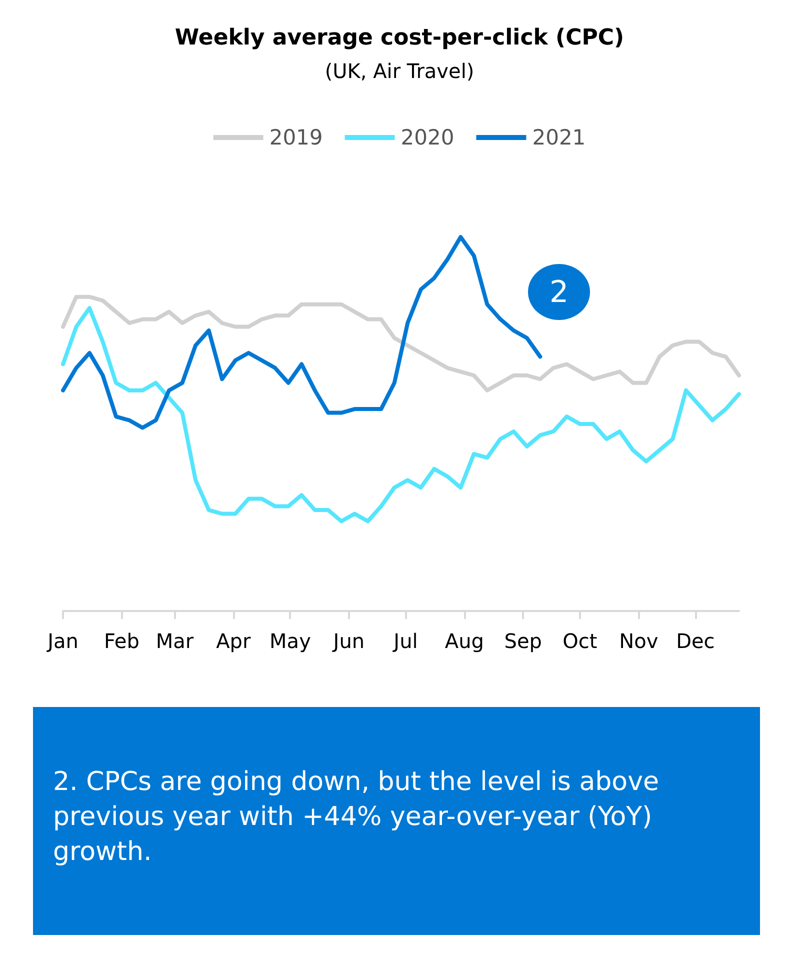 This screenshot has width=799, height=968. Describe the element at coordinates (234, 641) in the screenshot. I see `x-tick-label: Apr` at that location.